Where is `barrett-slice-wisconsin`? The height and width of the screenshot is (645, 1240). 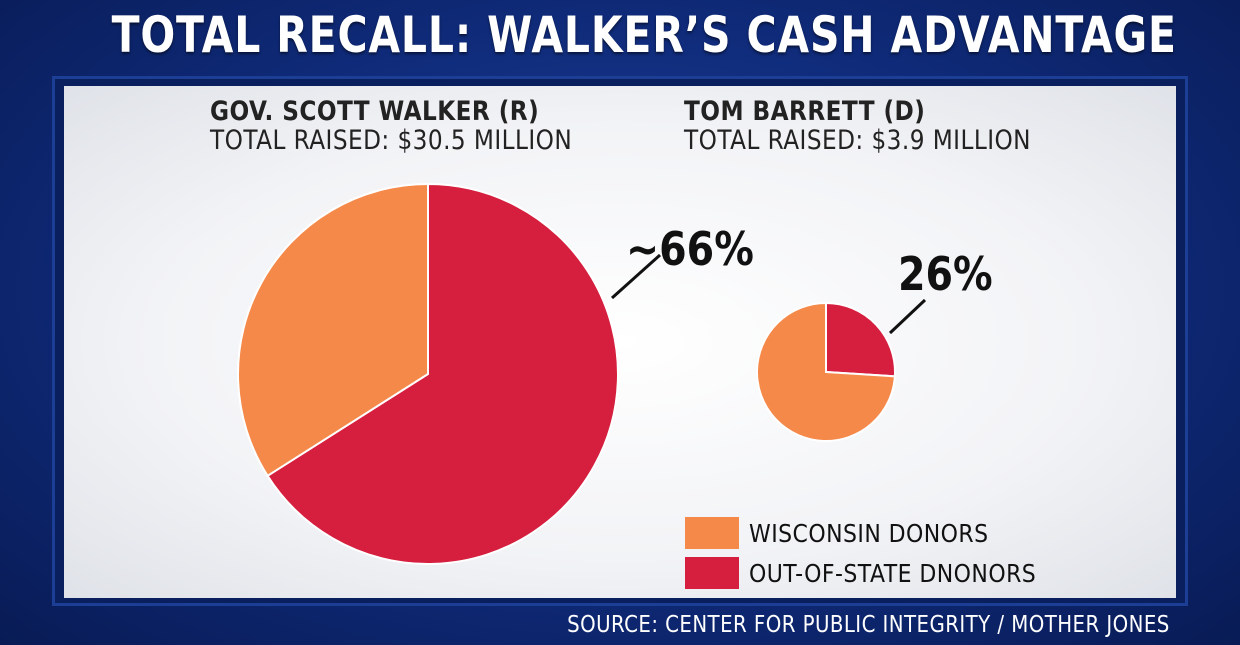 barrett-slice-wisconsin is located at coordinates (826, 371).